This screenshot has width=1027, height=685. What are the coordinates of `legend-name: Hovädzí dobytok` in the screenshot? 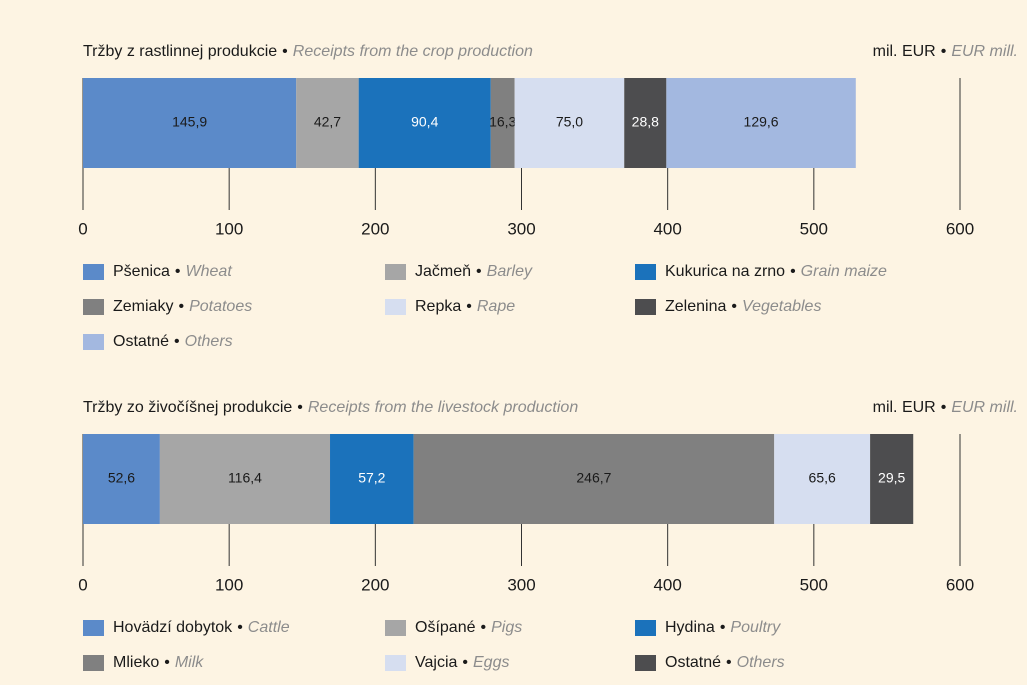 It's located at (173, 627).